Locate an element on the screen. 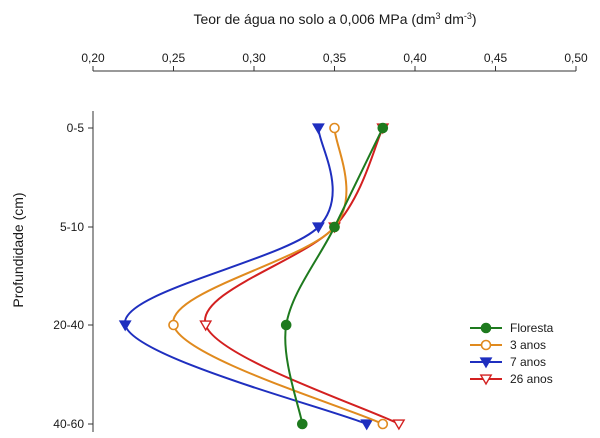  y-tick-label: 20-40 is located at coordinates (68, 325).